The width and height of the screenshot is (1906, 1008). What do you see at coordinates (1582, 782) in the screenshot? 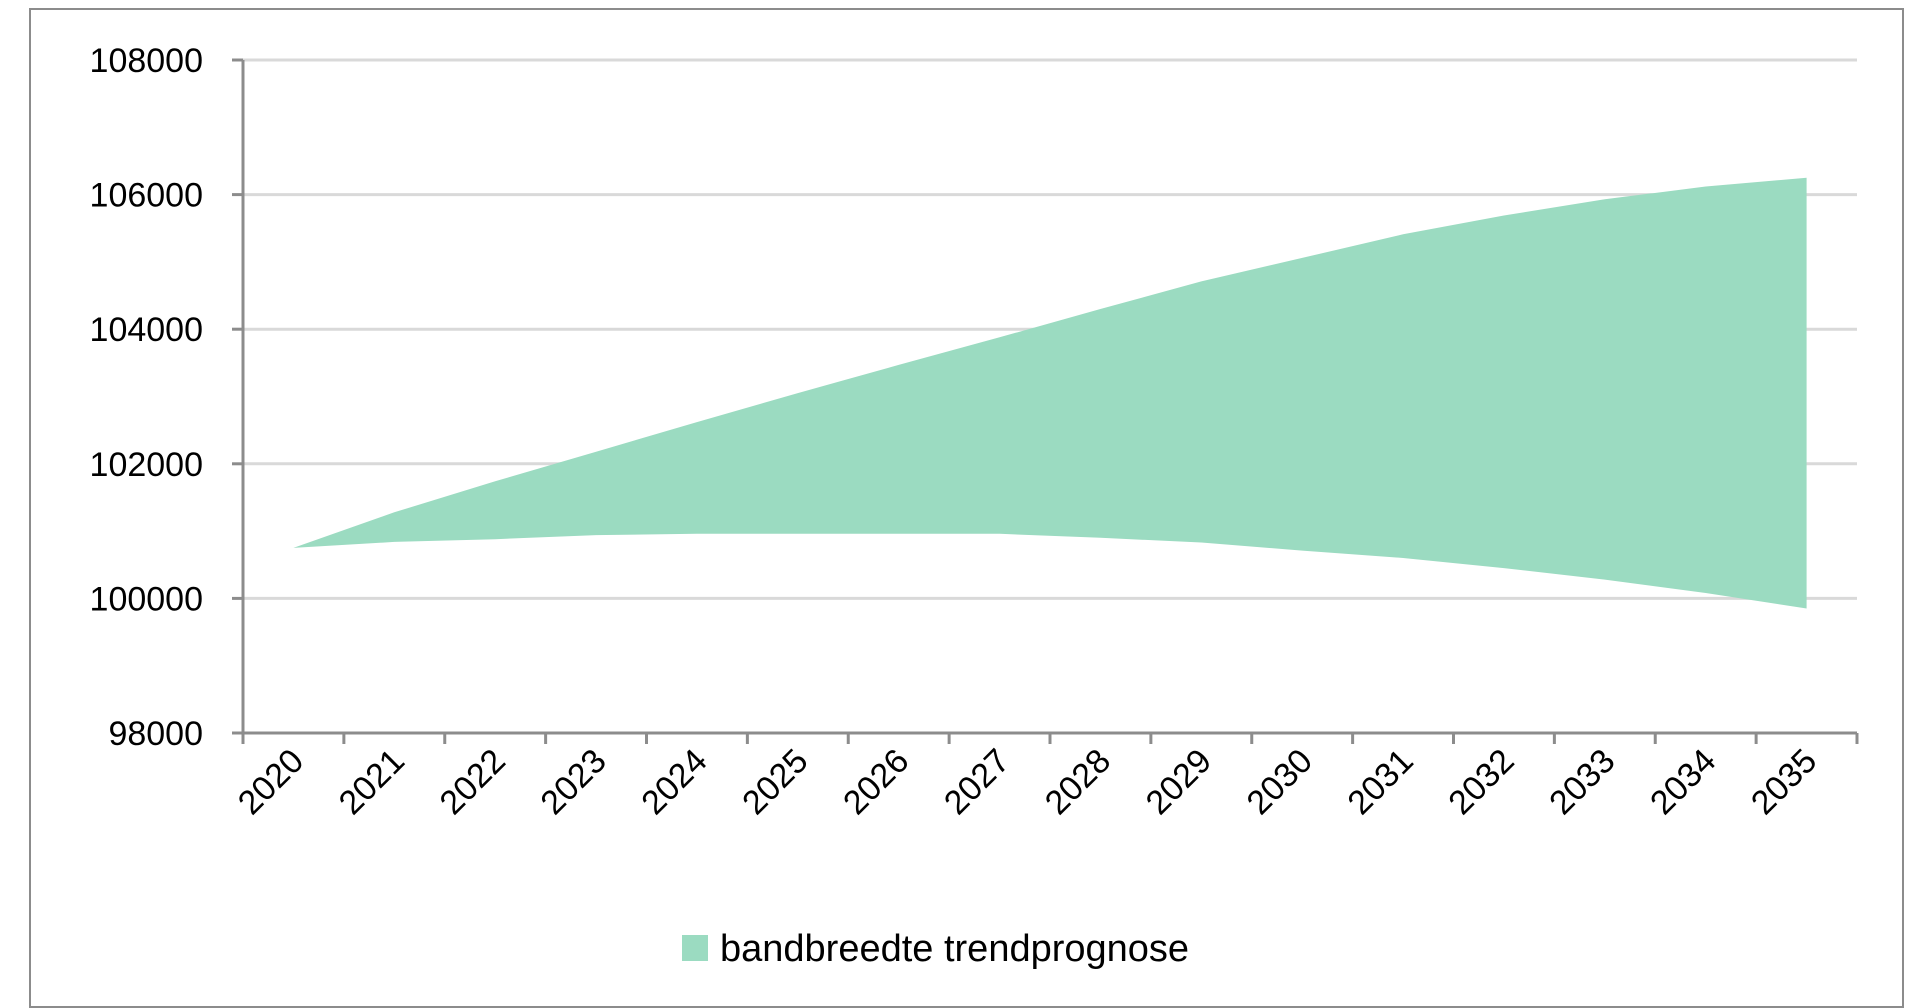
I see `x-tick-label: 2033` at bounding box center [1582, 782].